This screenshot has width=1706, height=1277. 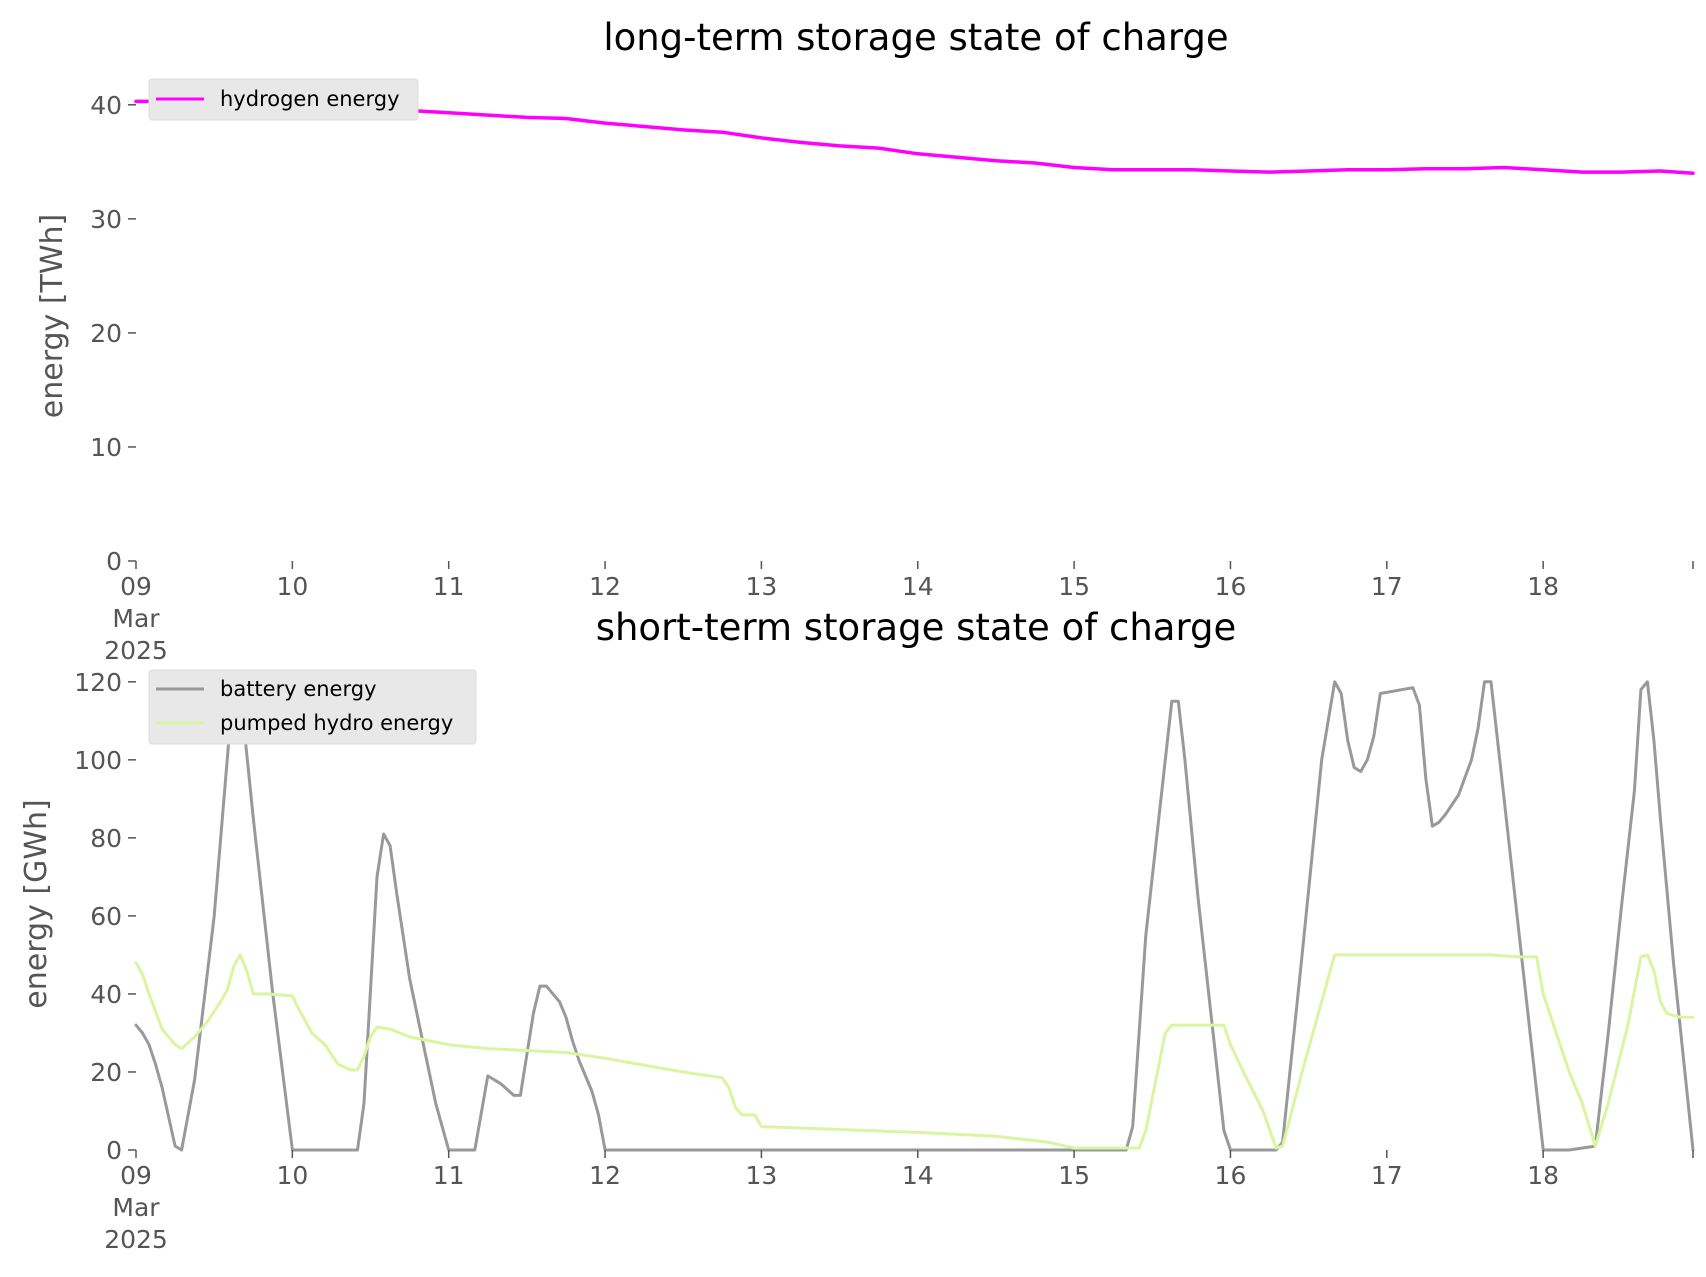 What do you see at coordinates (336, 723) in the screenshot?
I see `legend-label-pumped-hydro: pumped hydro energy` at bounding box center [336, 723].